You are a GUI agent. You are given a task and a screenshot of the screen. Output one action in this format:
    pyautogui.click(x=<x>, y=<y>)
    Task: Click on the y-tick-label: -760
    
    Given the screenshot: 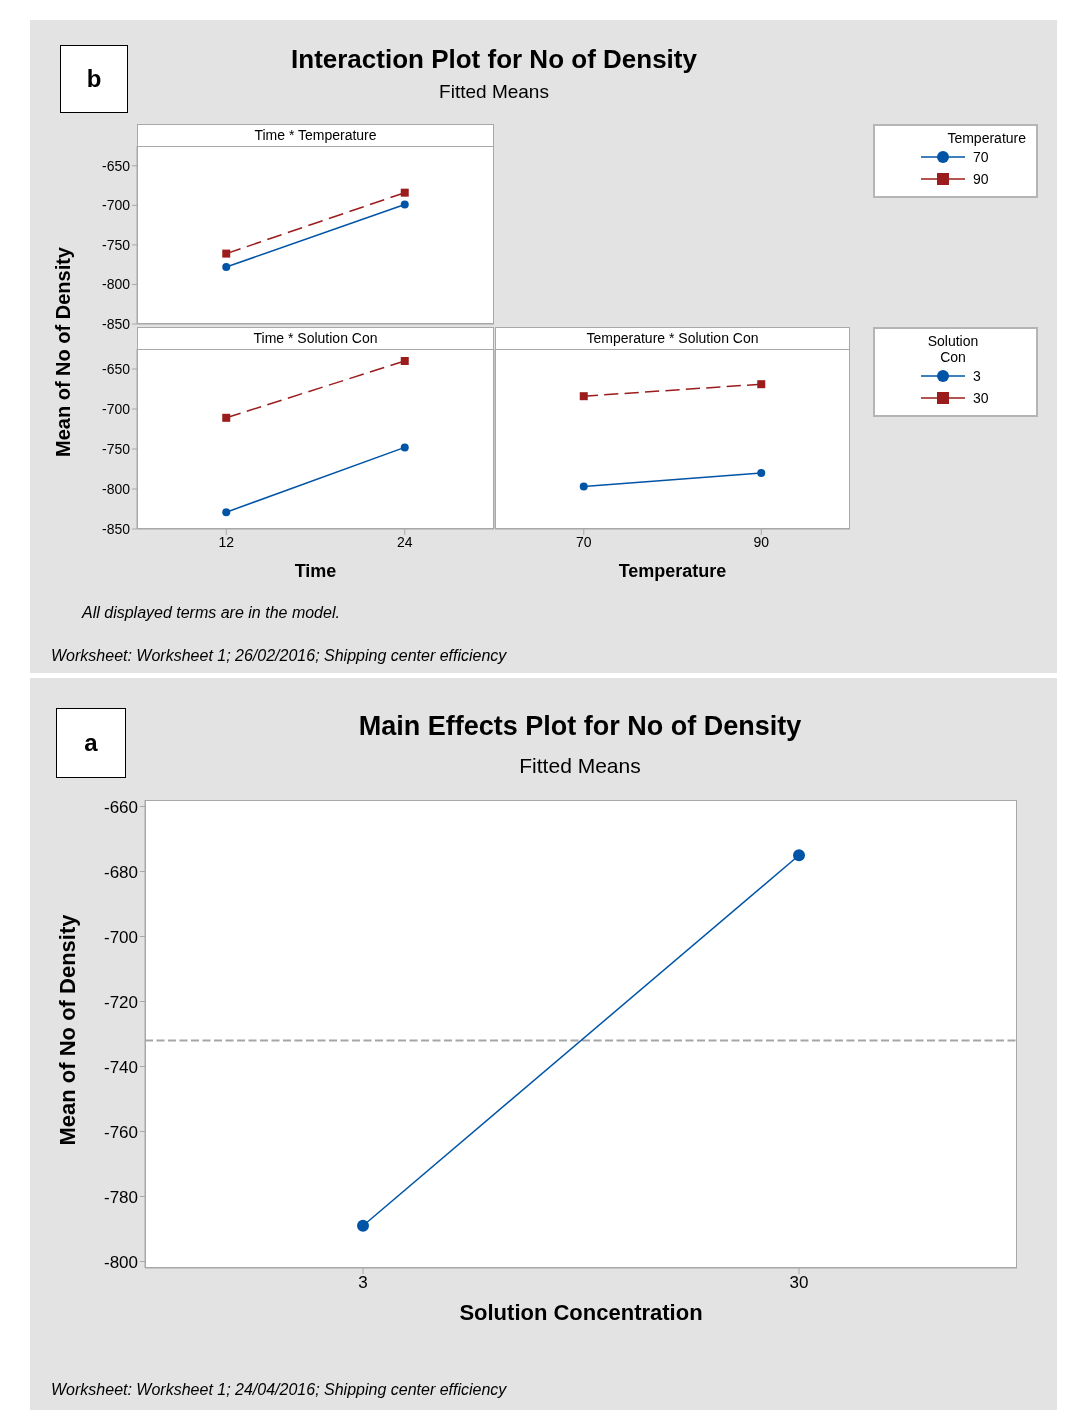 What is the action you would take?
    pyautogui.click(x=120, y=1132)
    